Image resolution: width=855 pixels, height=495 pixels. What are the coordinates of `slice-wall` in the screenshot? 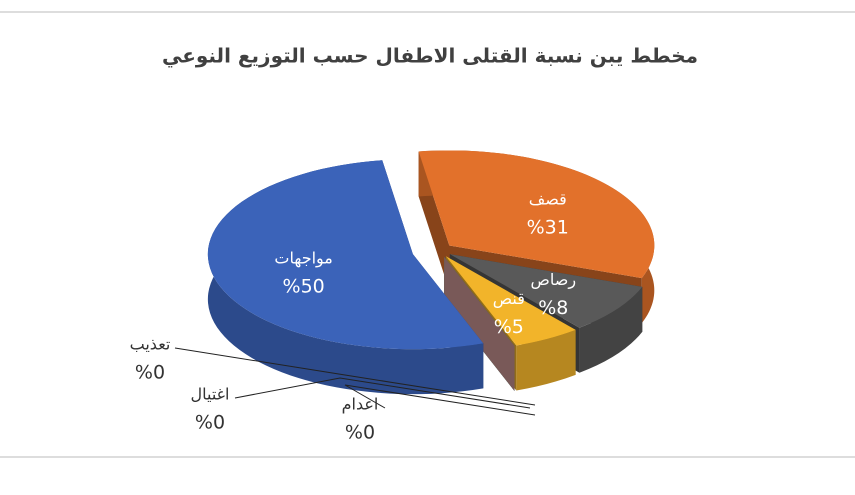 It's located at (479, 323).